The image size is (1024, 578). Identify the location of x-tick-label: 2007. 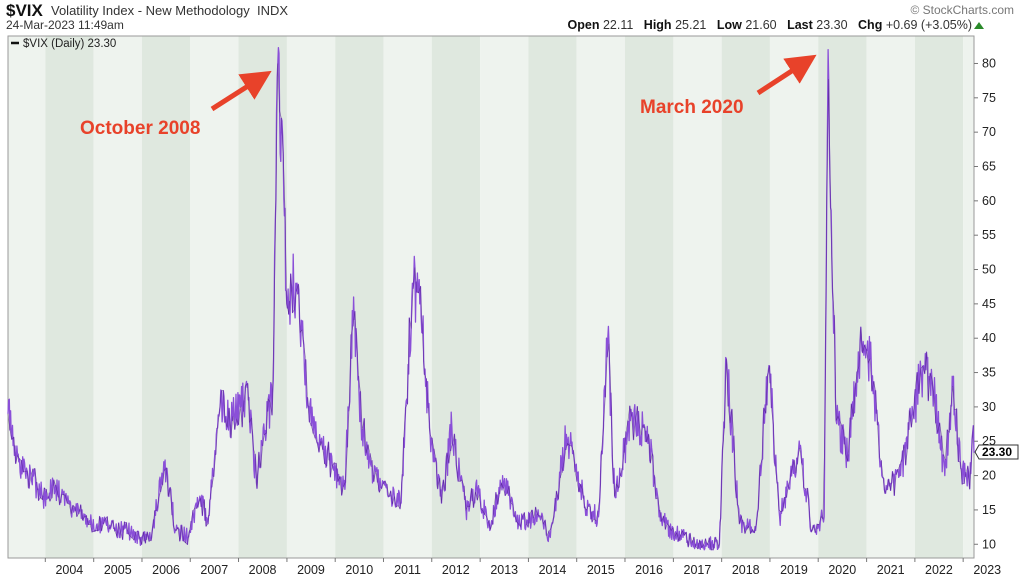
(214, 570).